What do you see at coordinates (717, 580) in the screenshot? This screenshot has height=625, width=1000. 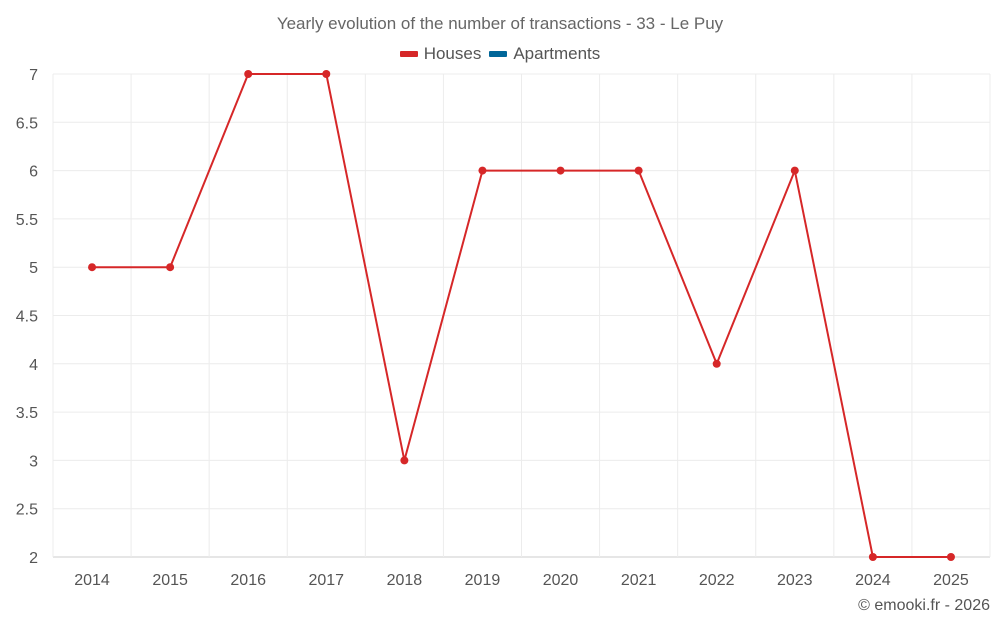 I see `x-tick-label: 2022` at bounding box center [717, 580].